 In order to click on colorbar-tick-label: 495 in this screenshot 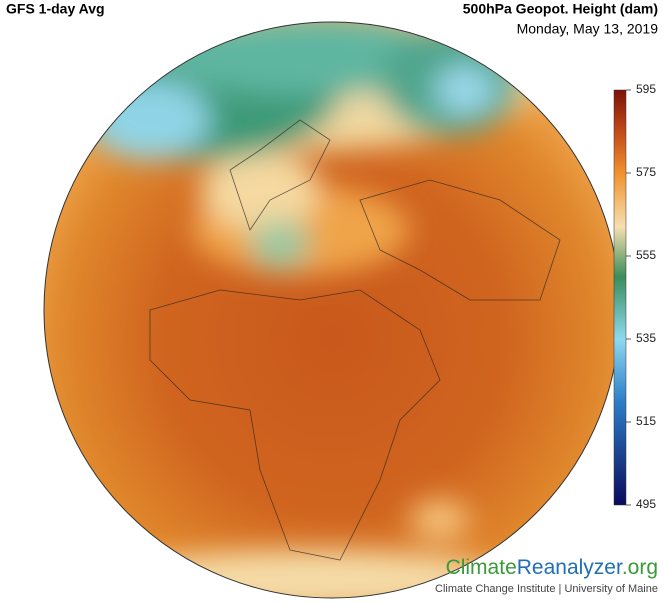, I will do `click(646, 504)`.